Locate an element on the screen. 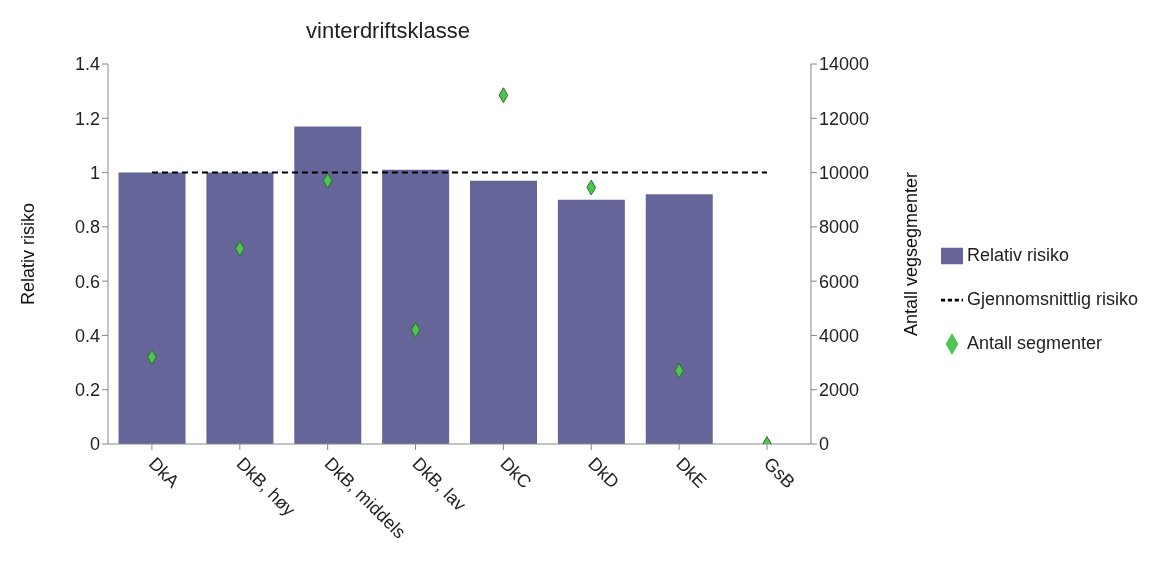 Image resolution: width=1166 pixels, height=568 pixels. y2-tick-label: 8000 is located at coordinates (838, 227).